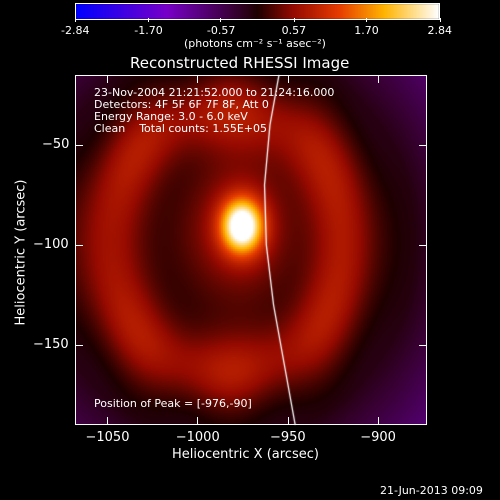 The width and height of the screenshot is (500, 500). What do you see at coordinates (51, 244) in the screenshot?
I see `y-axis-tick-label: −100` at bounding box center [51, 244].